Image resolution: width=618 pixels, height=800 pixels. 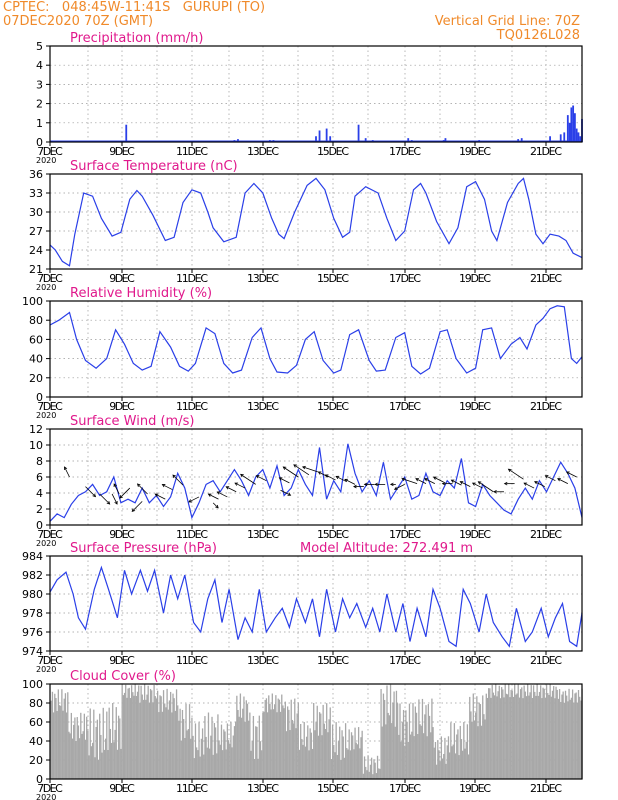 I want to click on x-tick-label: 15DEC, so click(x=333, y=278).